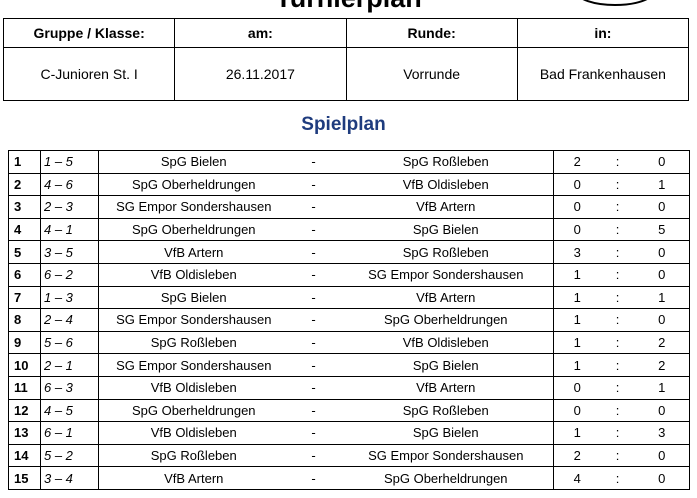 This screenshot has width=697, height=498. Describe the element at coordinates (69, 455) in the screenshot. I see `pairing: 5 – 2` at that location.